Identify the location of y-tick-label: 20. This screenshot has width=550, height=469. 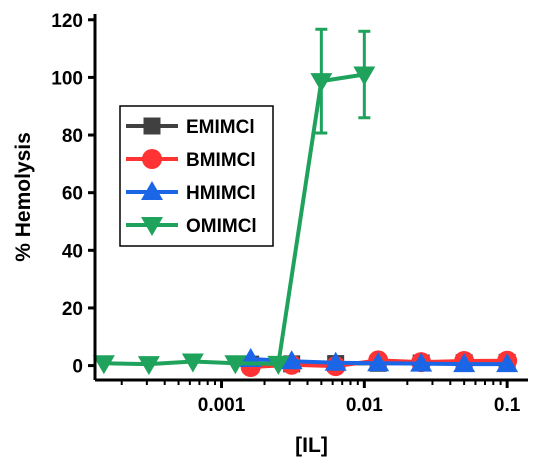
(72, 309).